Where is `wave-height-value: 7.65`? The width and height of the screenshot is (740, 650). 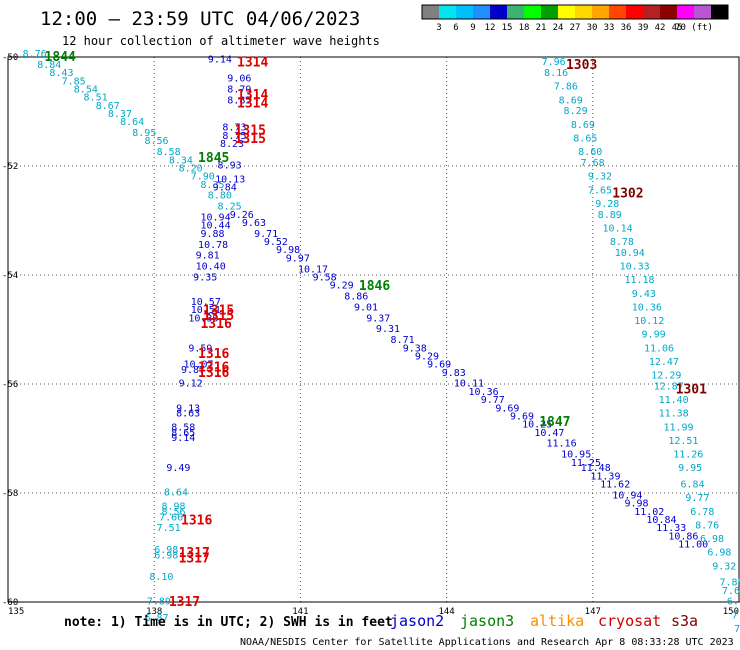 wave-height-value: 7.65 is located at coordinates (600, 190).